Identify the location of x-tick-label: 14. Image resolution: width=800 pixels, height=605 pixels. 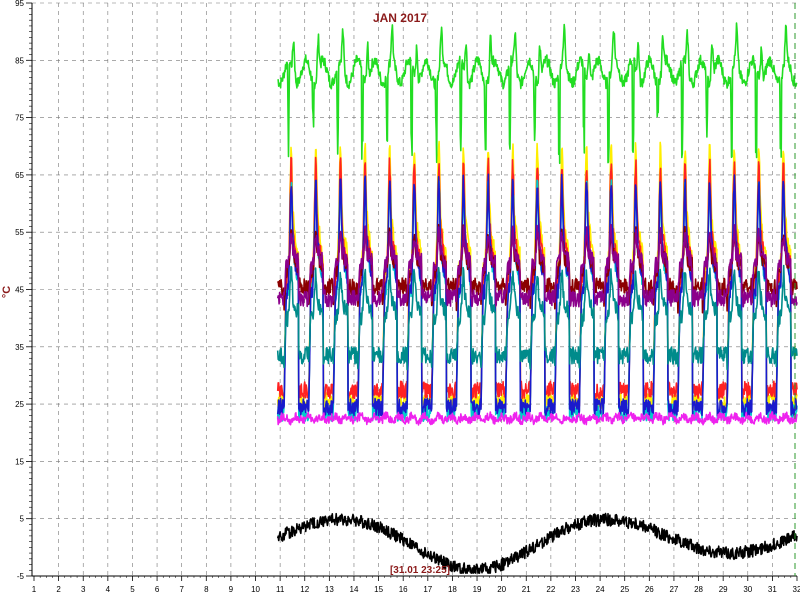
(354, 589).